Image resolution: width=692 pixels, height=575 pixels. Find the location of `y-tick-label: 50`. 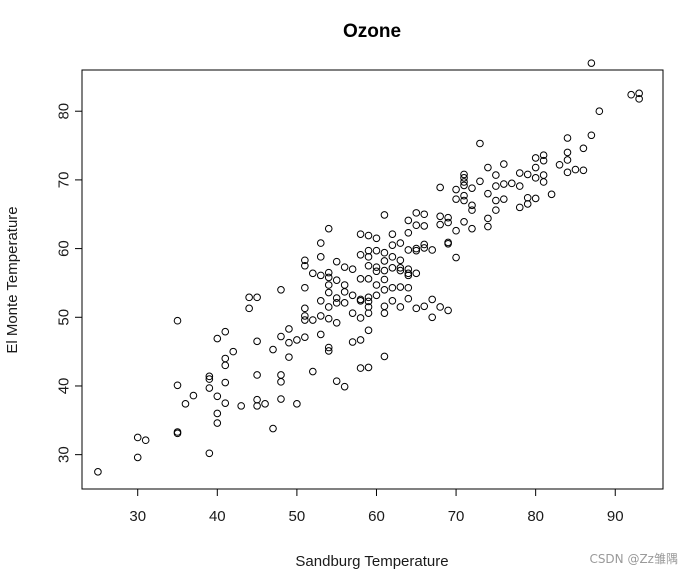

y-tick-label: 50 is located at coordinates (64, 317).